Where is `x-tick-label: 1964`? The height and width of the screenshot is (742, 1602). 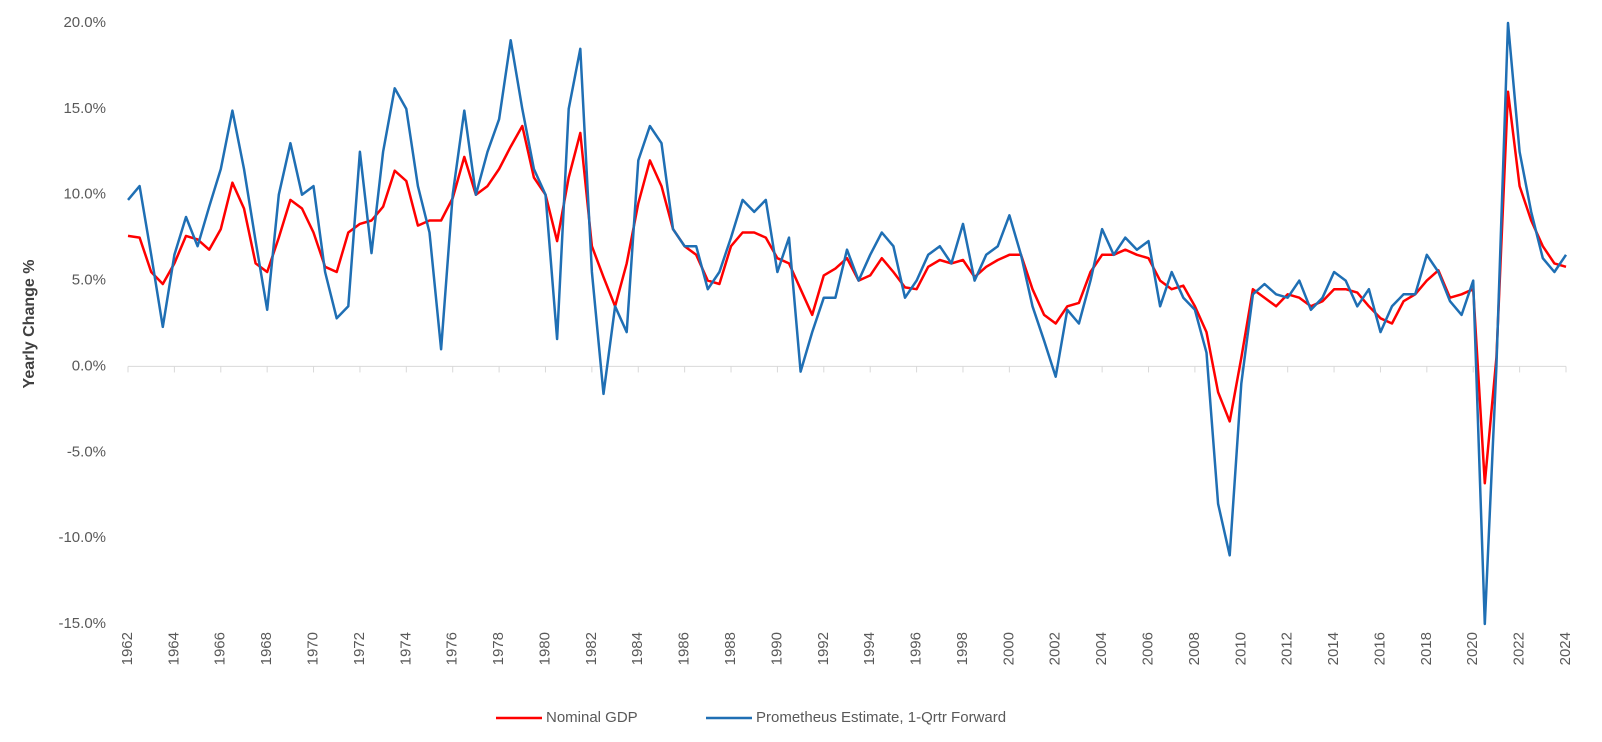
x-tick-label: 1964 is located at coordinates (173, 648).